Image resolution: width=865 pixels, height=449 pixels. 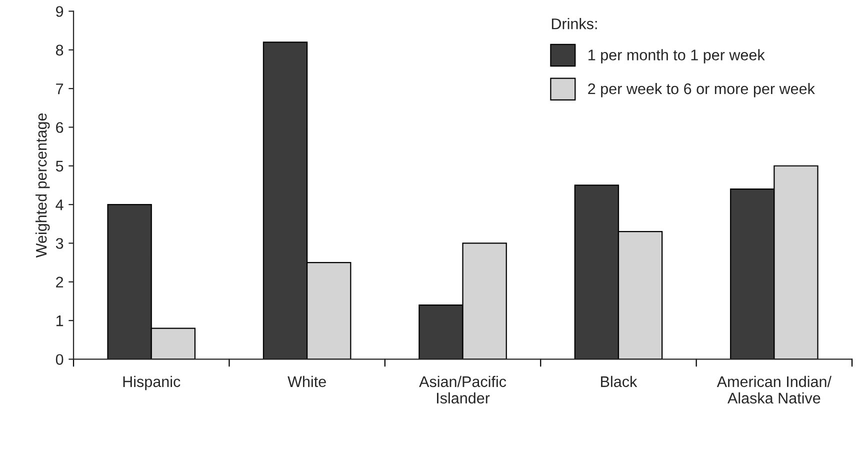 What do you see at coordinates (60, 205) in the screenshot?
I see `y-tick-label: 4` at bounding box center [60, 205].